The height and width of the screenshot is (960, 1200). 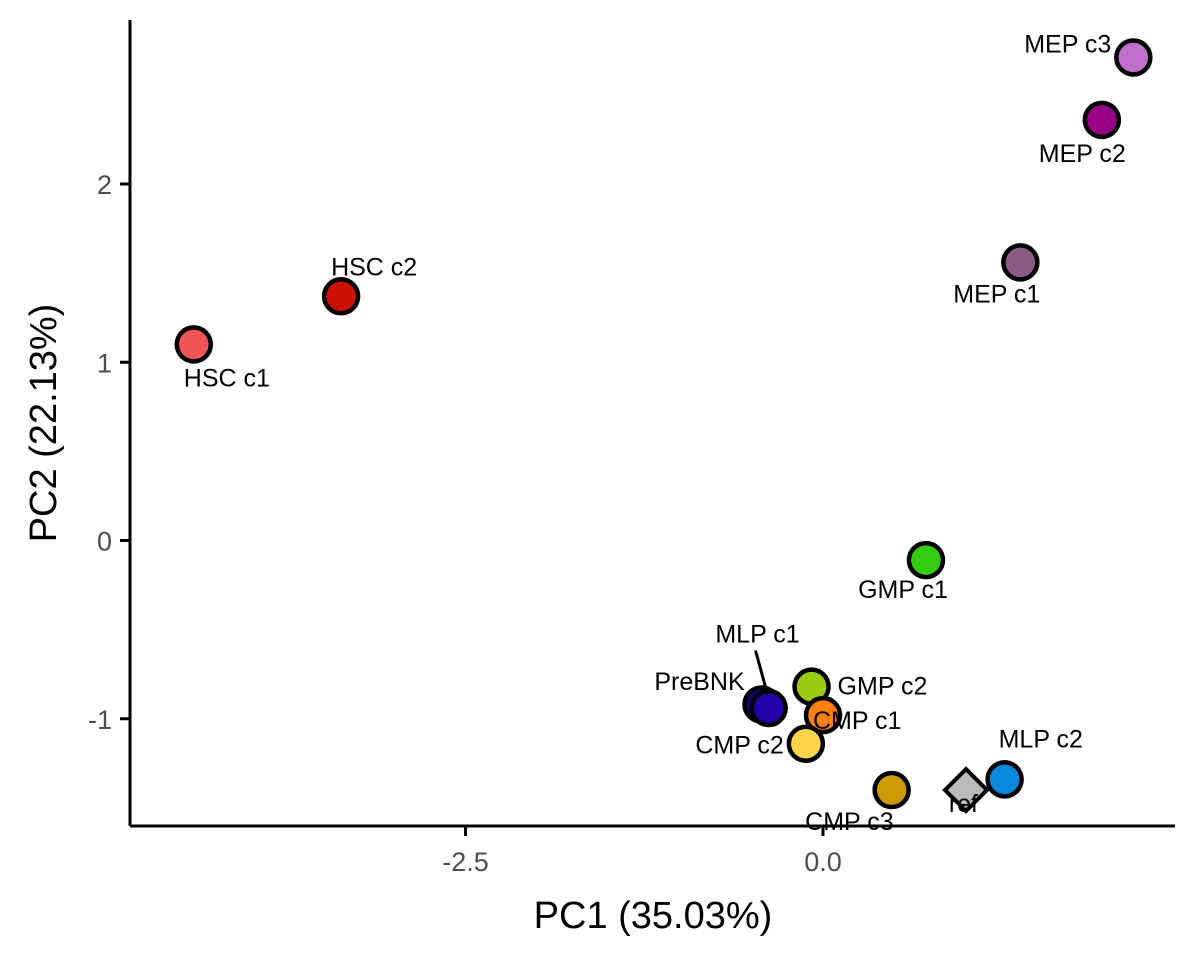 What do you see at coordinates (104, 542) in the screenshot?
I see `y-tick-label: 0` at bounding box center [104, 542].